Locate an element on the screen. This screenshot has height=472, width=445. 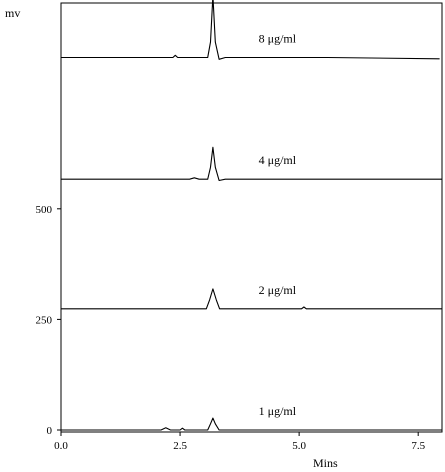
x-axis-ticks: 0.0 2.5 5.0 7.5 is located at coordinates (240, 442).